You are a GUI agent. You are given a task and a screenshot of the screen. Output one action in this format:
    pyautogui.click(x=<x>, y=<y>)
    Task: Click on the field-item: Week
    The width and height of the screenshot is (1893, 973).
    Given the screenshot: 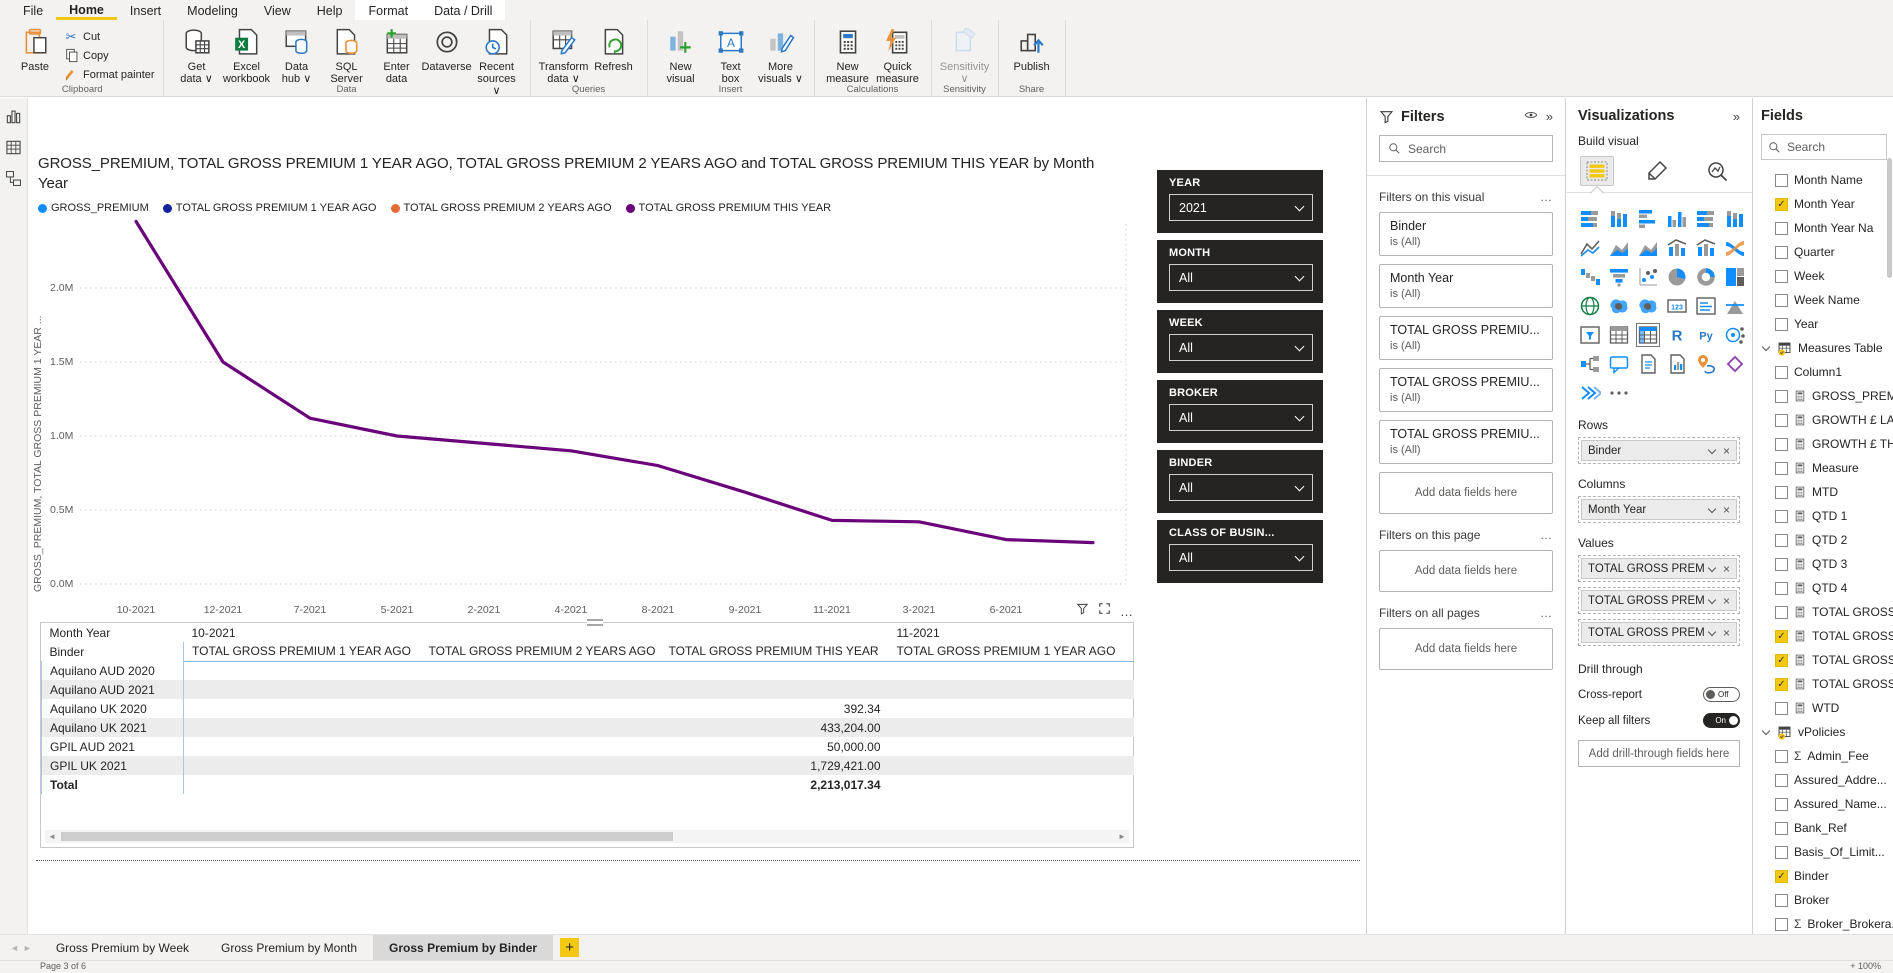 What is the action you would take?
    pyautogui.click(x=1827, y=276)
    